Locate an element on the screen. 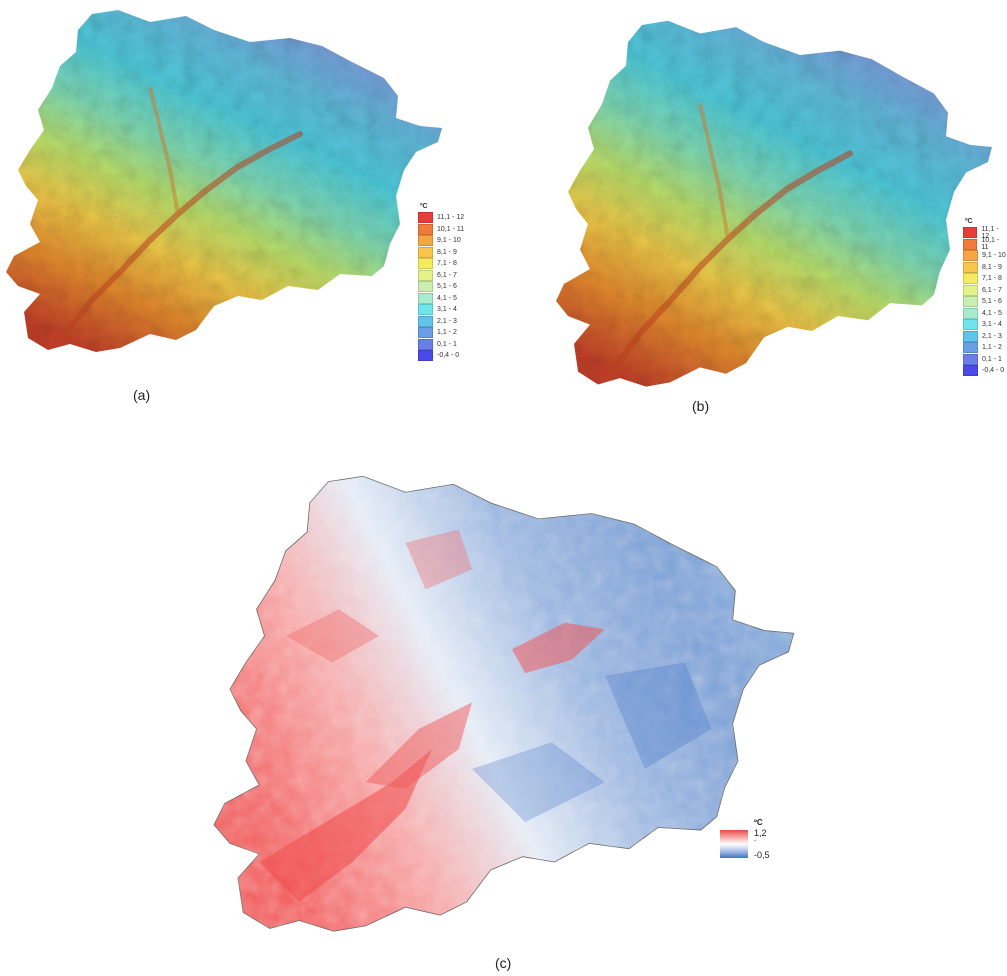 Image resolution: width=1007 pixels, height=976 pixels. a-legend-row: 9,1 - 10 is located at coordinates (441, 241).